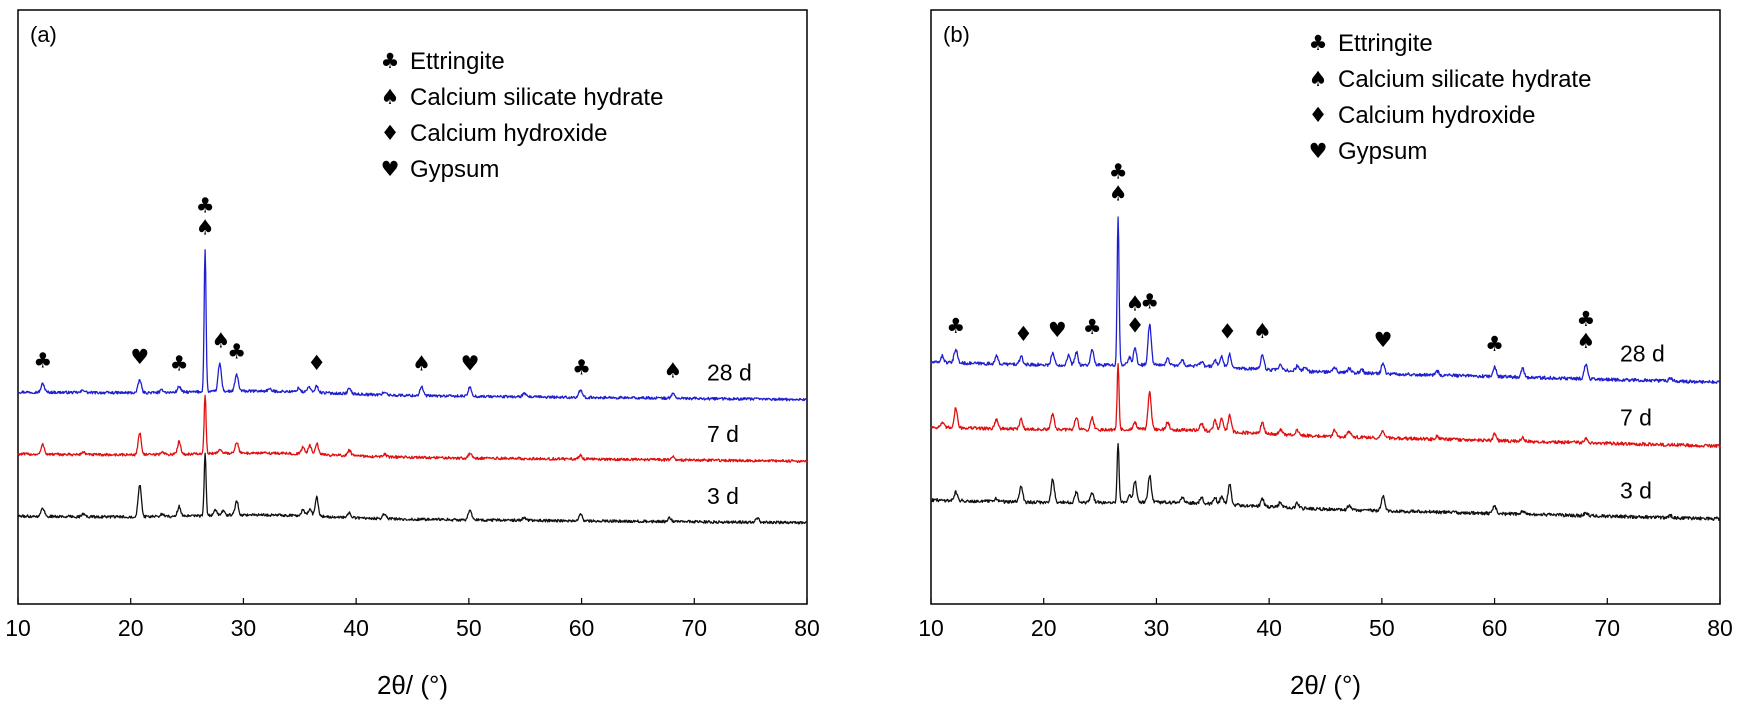 Image resolution: width=1738 pixels, height=713 pixels. Describe the element at coordinates (43, 34) in the screenshot. I see `panel-label: (a)` at that location.